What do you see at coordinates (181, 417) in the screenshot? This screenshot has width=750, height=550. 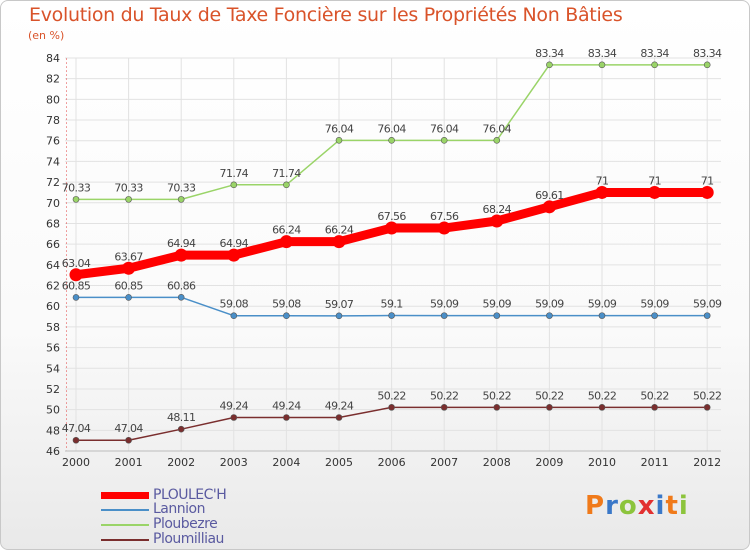 I see `data-label-ploumilliau: 48.11` at bounding box center [181, 417].